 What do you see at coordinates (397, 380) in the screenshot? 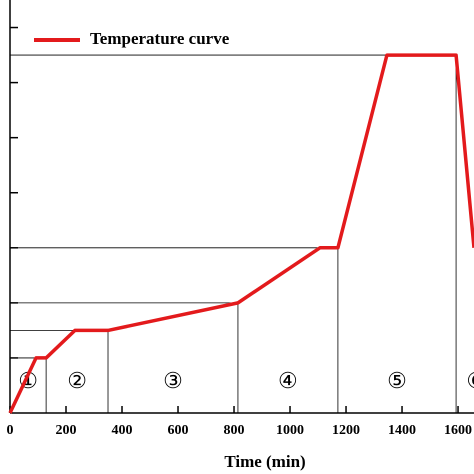
I see `stage-label: ⑤` at bounding box center [397, 380].